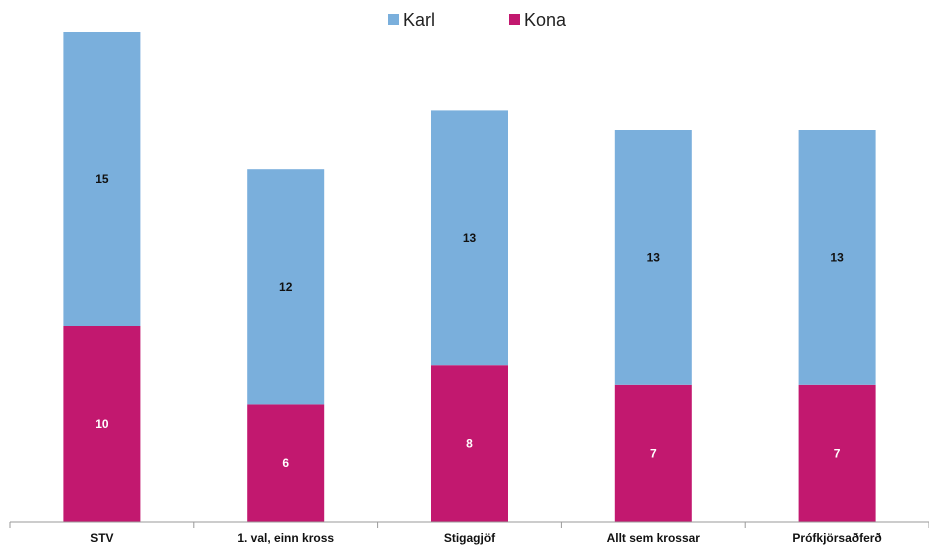  What do you see at coordinates (836, 538) in the screenshot?
I see `x-tick-label: Prófkjörsaðferð` at bounding box center [836, 538].